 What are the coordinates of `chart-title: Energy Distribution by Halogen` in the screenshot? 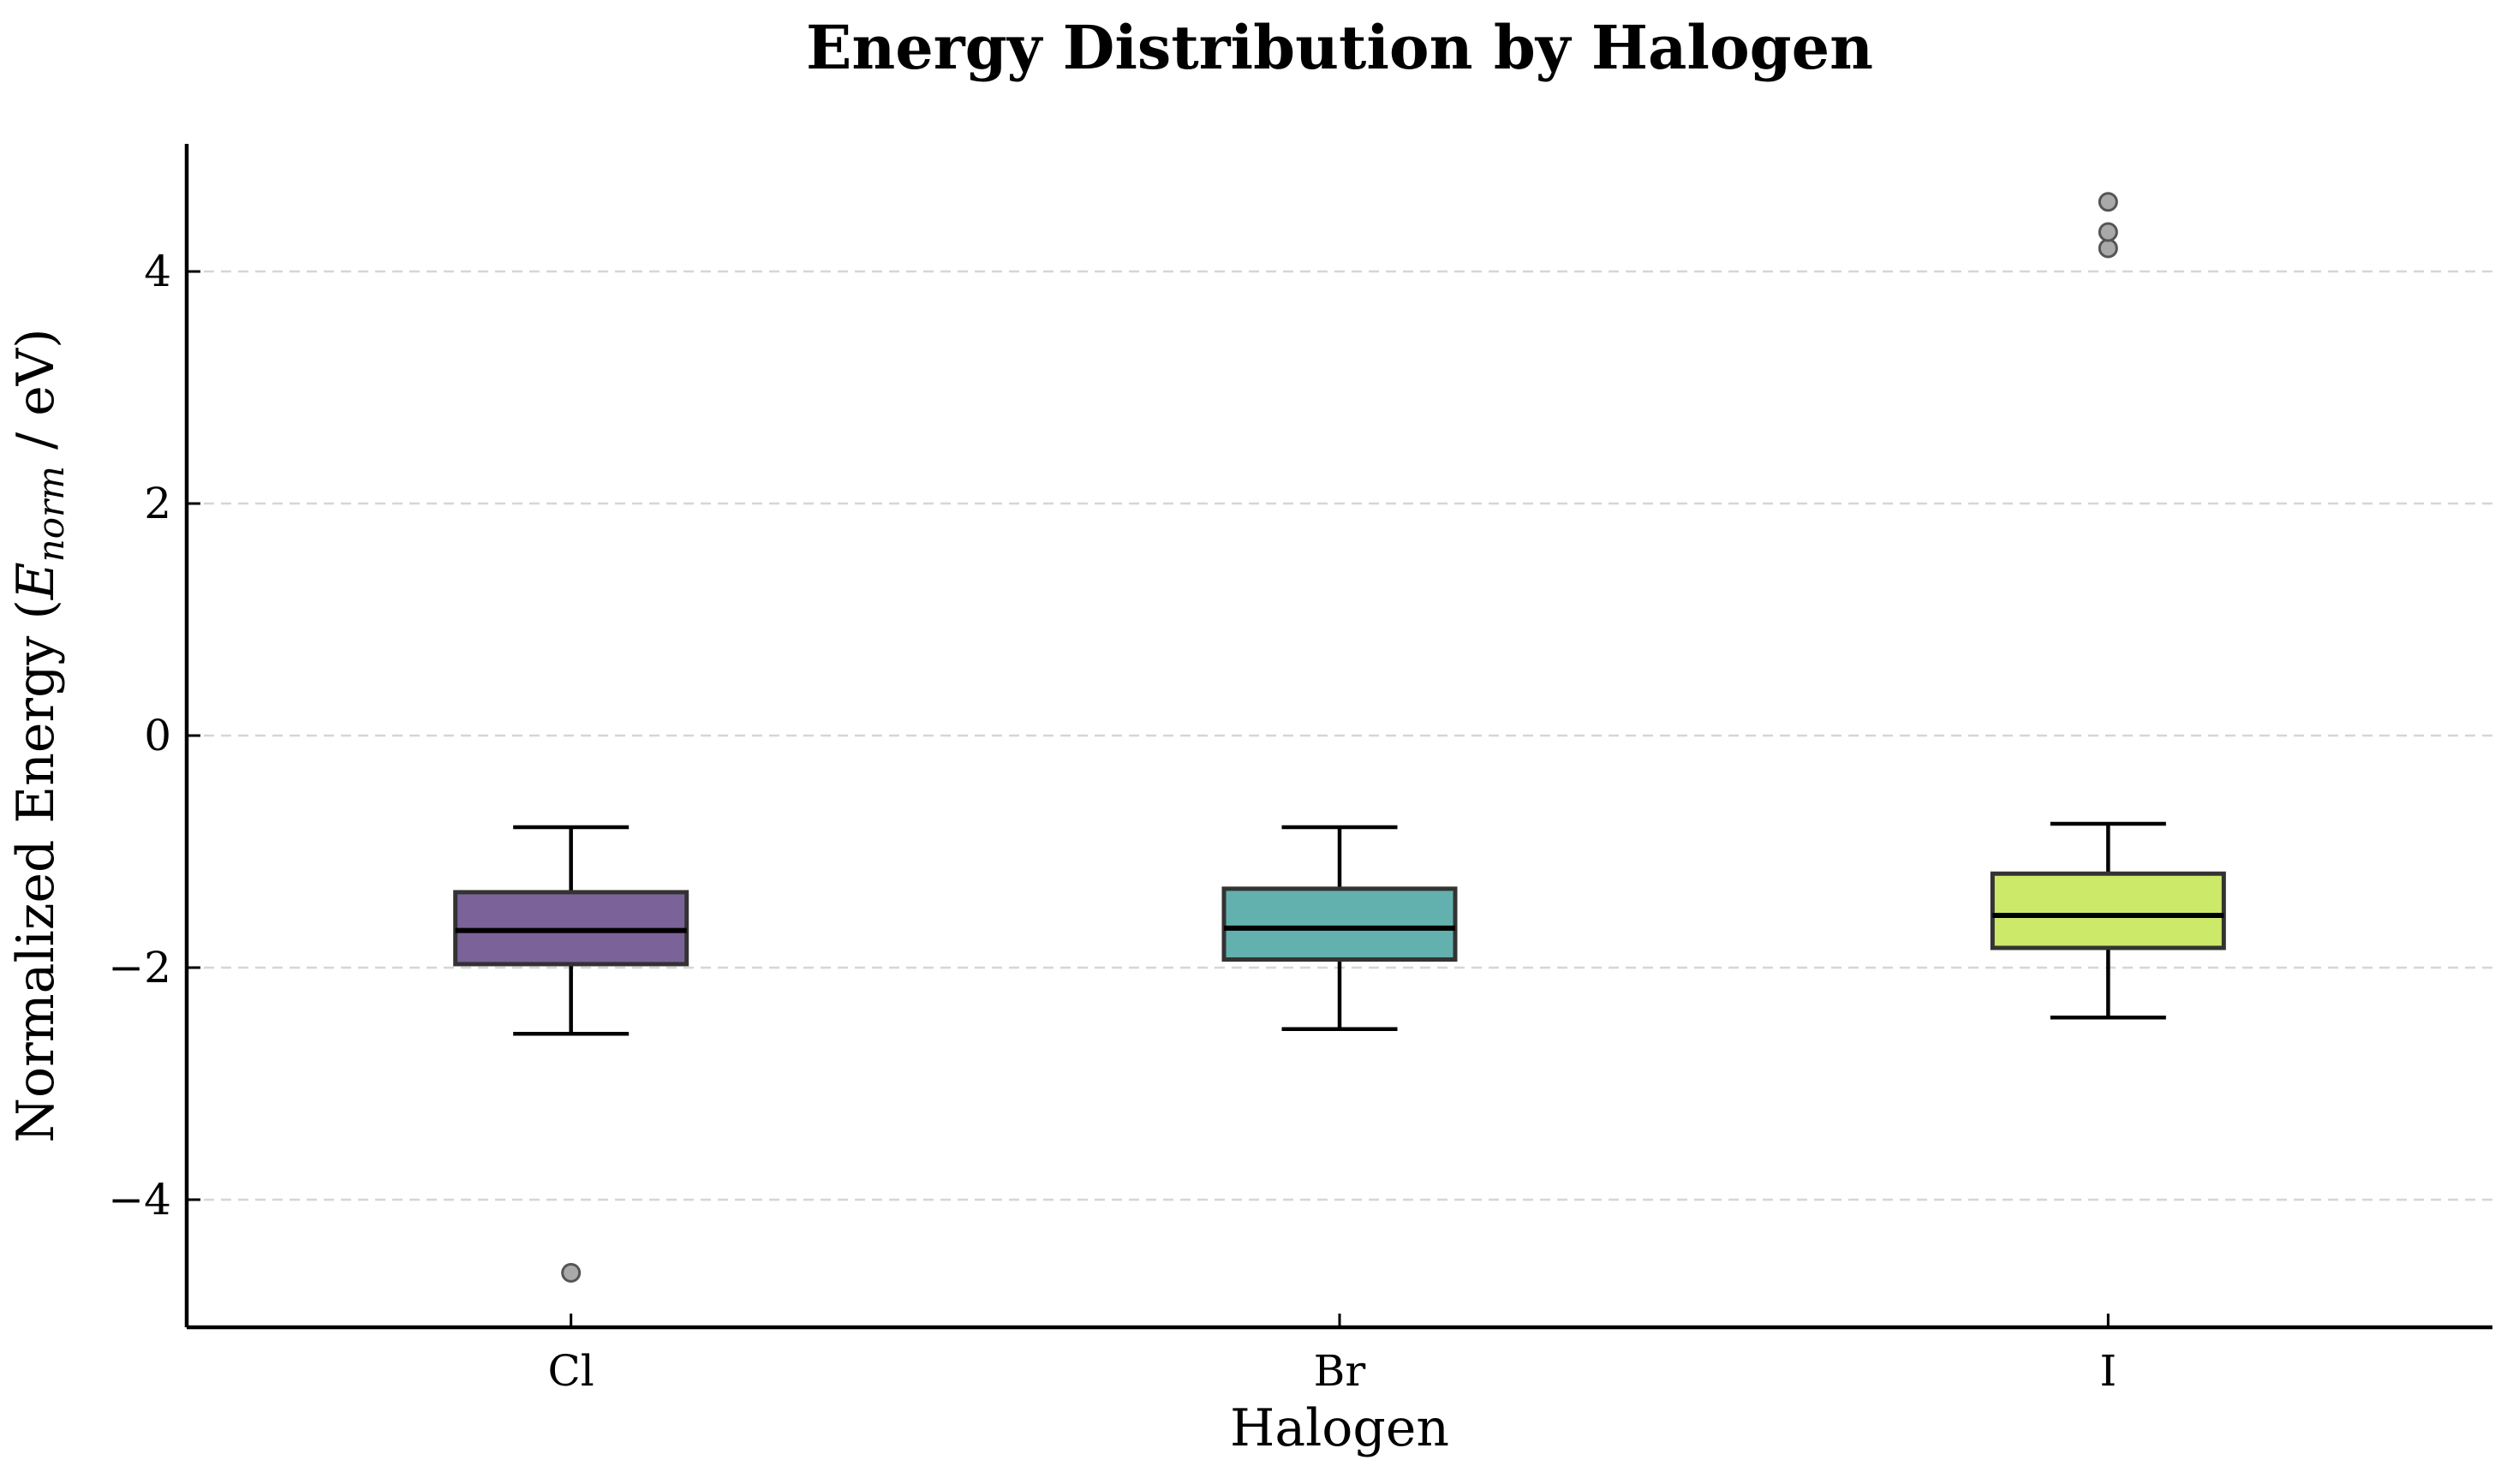 It's located at (1339, 48).